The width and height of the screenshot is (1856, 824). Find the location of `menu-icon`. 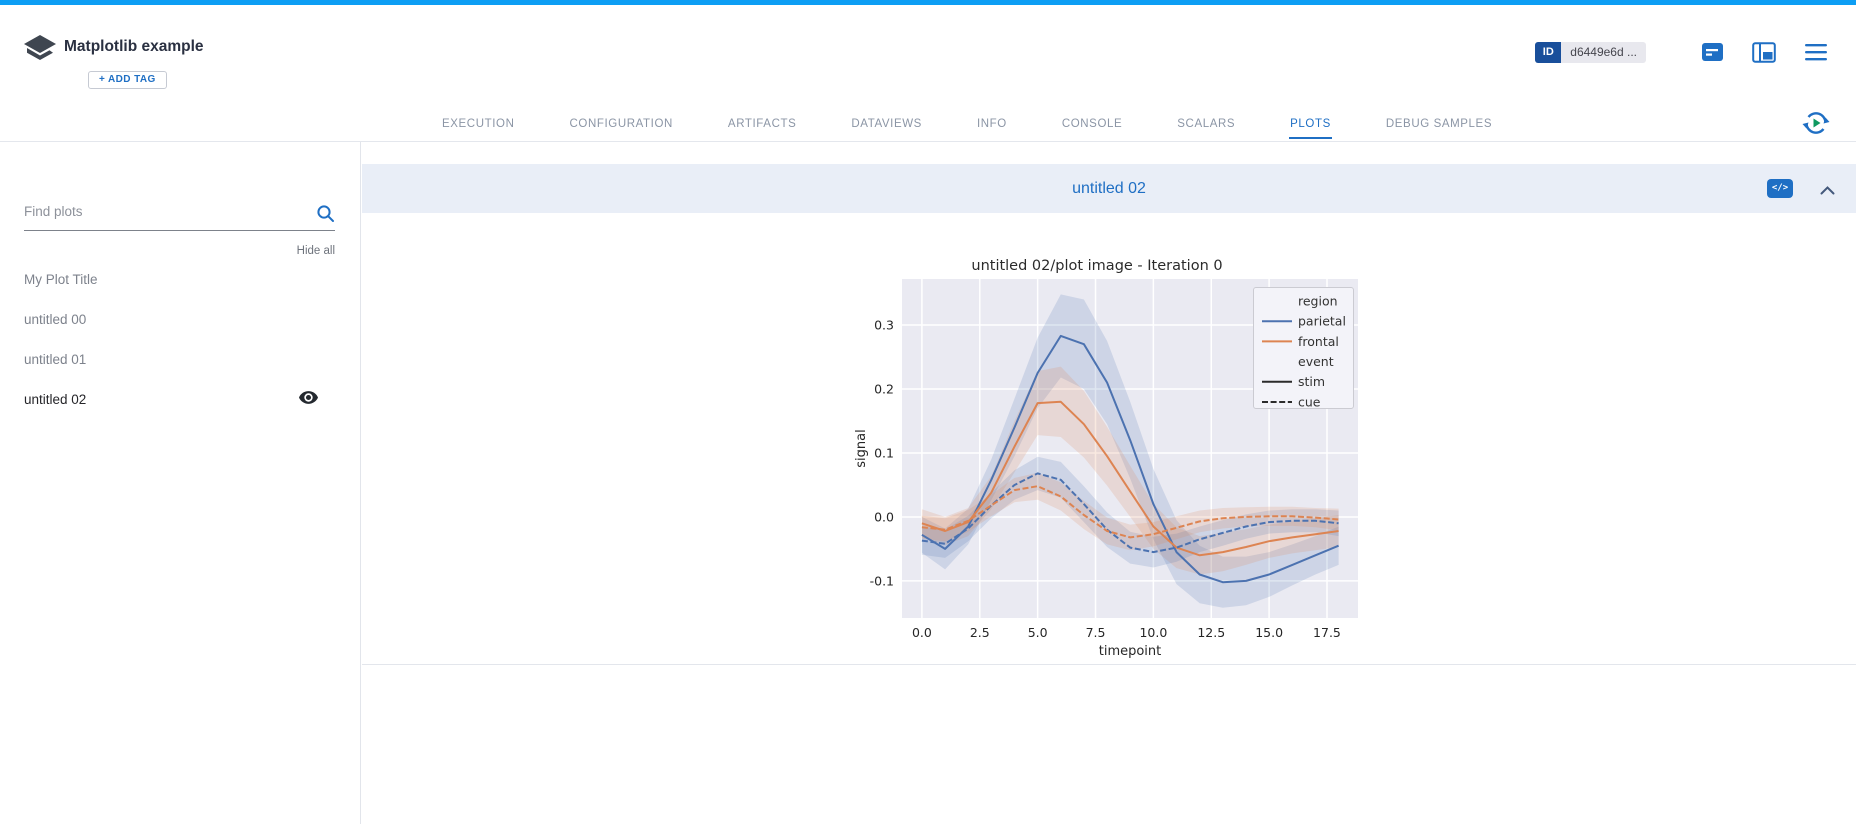

menu-icon is located at coordinates (1816, 52).